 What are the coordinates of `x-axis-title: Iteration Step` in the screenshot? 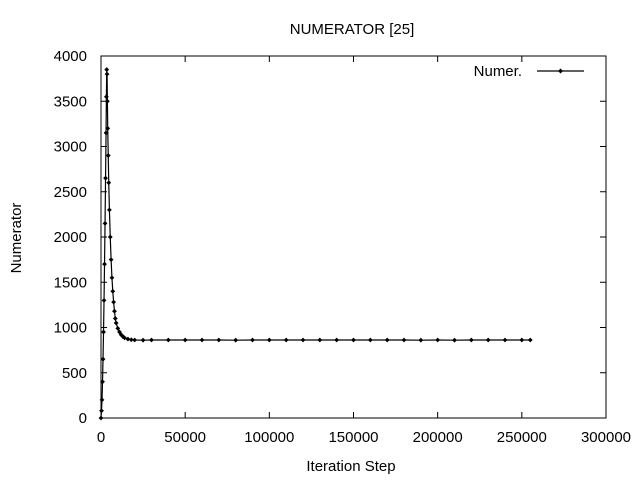 It's located at (350, 466).